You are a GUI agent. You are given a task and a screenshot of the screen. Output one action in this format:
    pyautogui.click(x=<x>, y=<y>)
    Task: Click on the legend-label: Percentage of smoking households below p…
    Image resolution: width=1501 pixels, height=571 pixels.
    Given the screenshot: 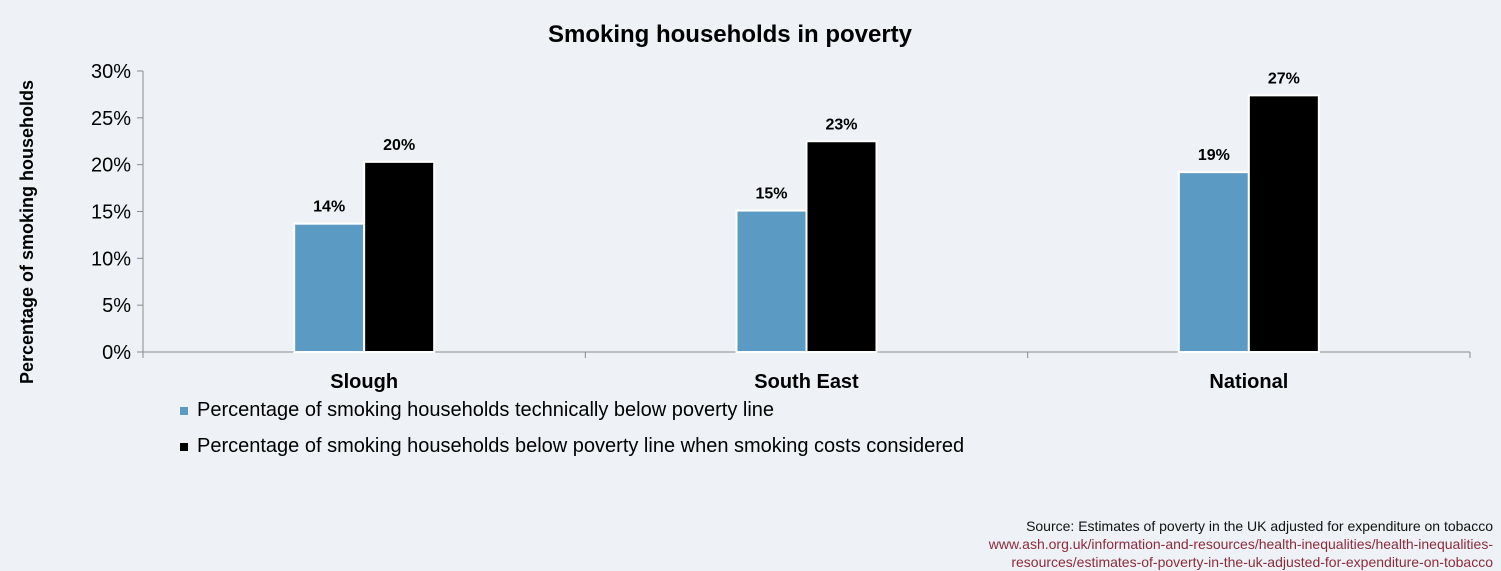 What is the action you would take?
    pyautogui.click(x=580, y=446)
    